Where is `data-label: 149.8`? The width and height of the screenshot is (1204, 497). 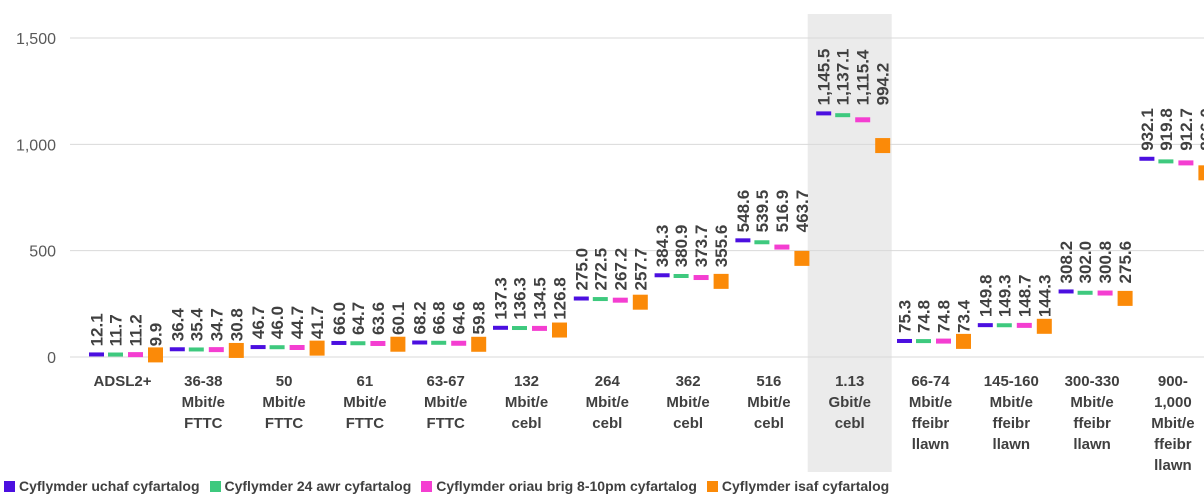 data-label: 149.8 is located at coordinates (985, 296).